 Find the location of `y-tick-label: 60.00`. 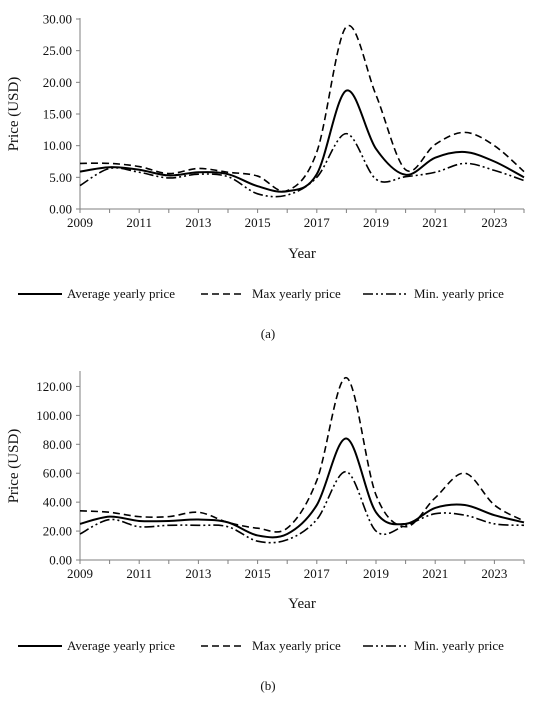

y-tick-label: 60.00 is located at coordinates (57, 473).